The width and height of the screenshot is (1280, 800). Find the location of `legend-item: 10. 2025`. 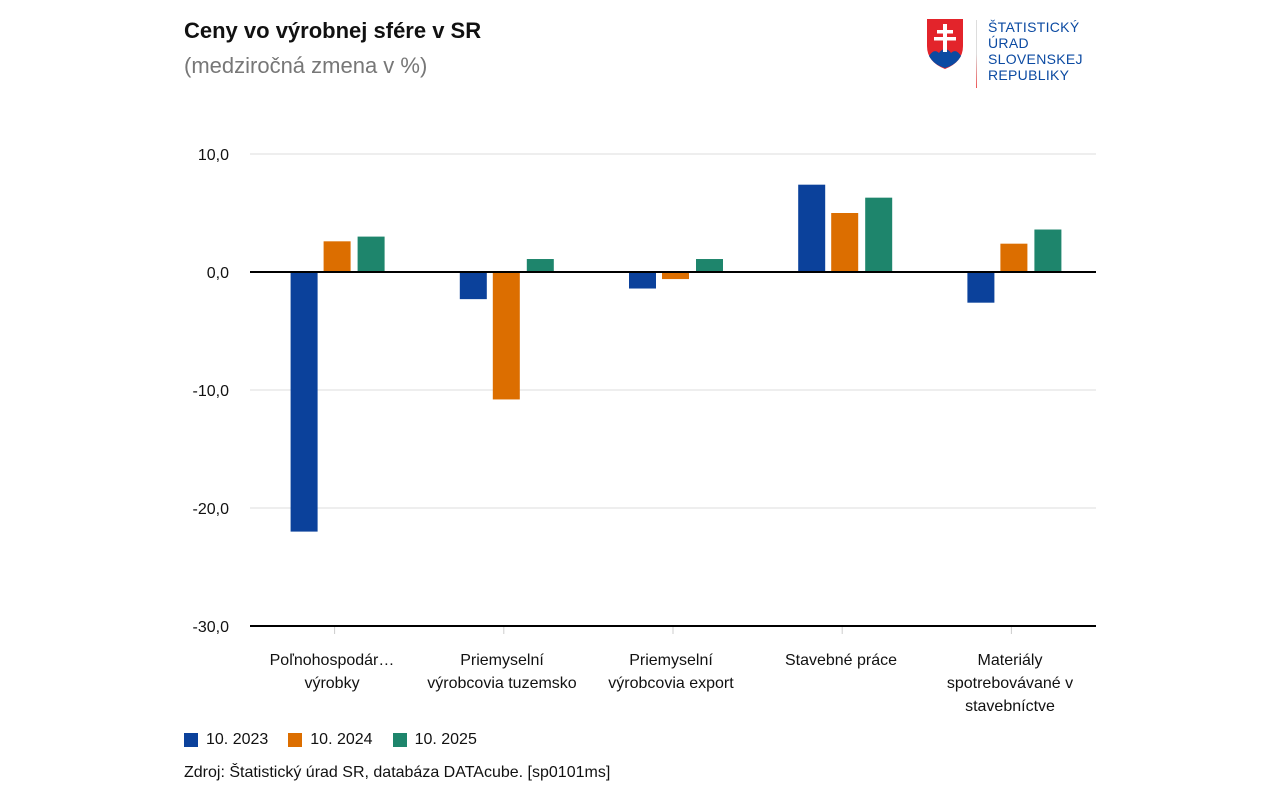

legend-item: 10. 2025 is located at coordinates (434, 740).